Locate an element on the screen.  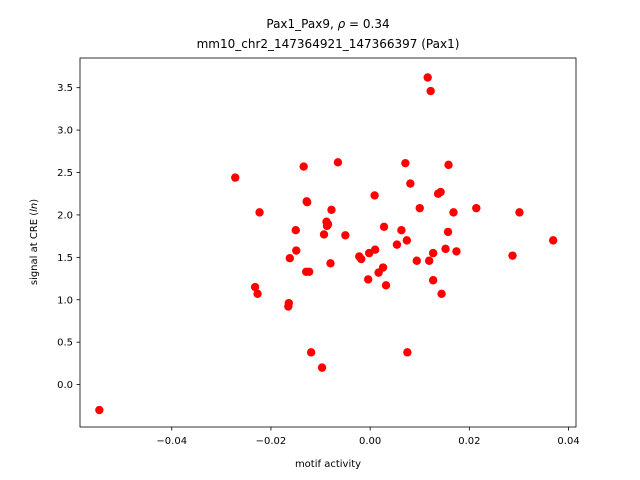
chart-title-line2: mm10_chr2_147364921_147366397 (Pax1) is located at coordinates (328, 44).